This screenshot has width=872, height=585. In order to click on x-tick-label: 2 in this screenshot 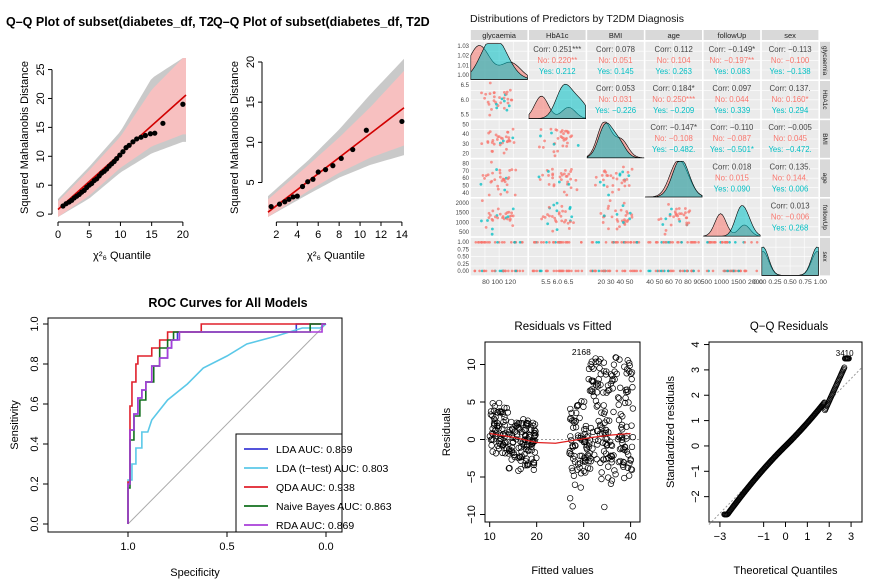, I will do `click(829, 537)`.